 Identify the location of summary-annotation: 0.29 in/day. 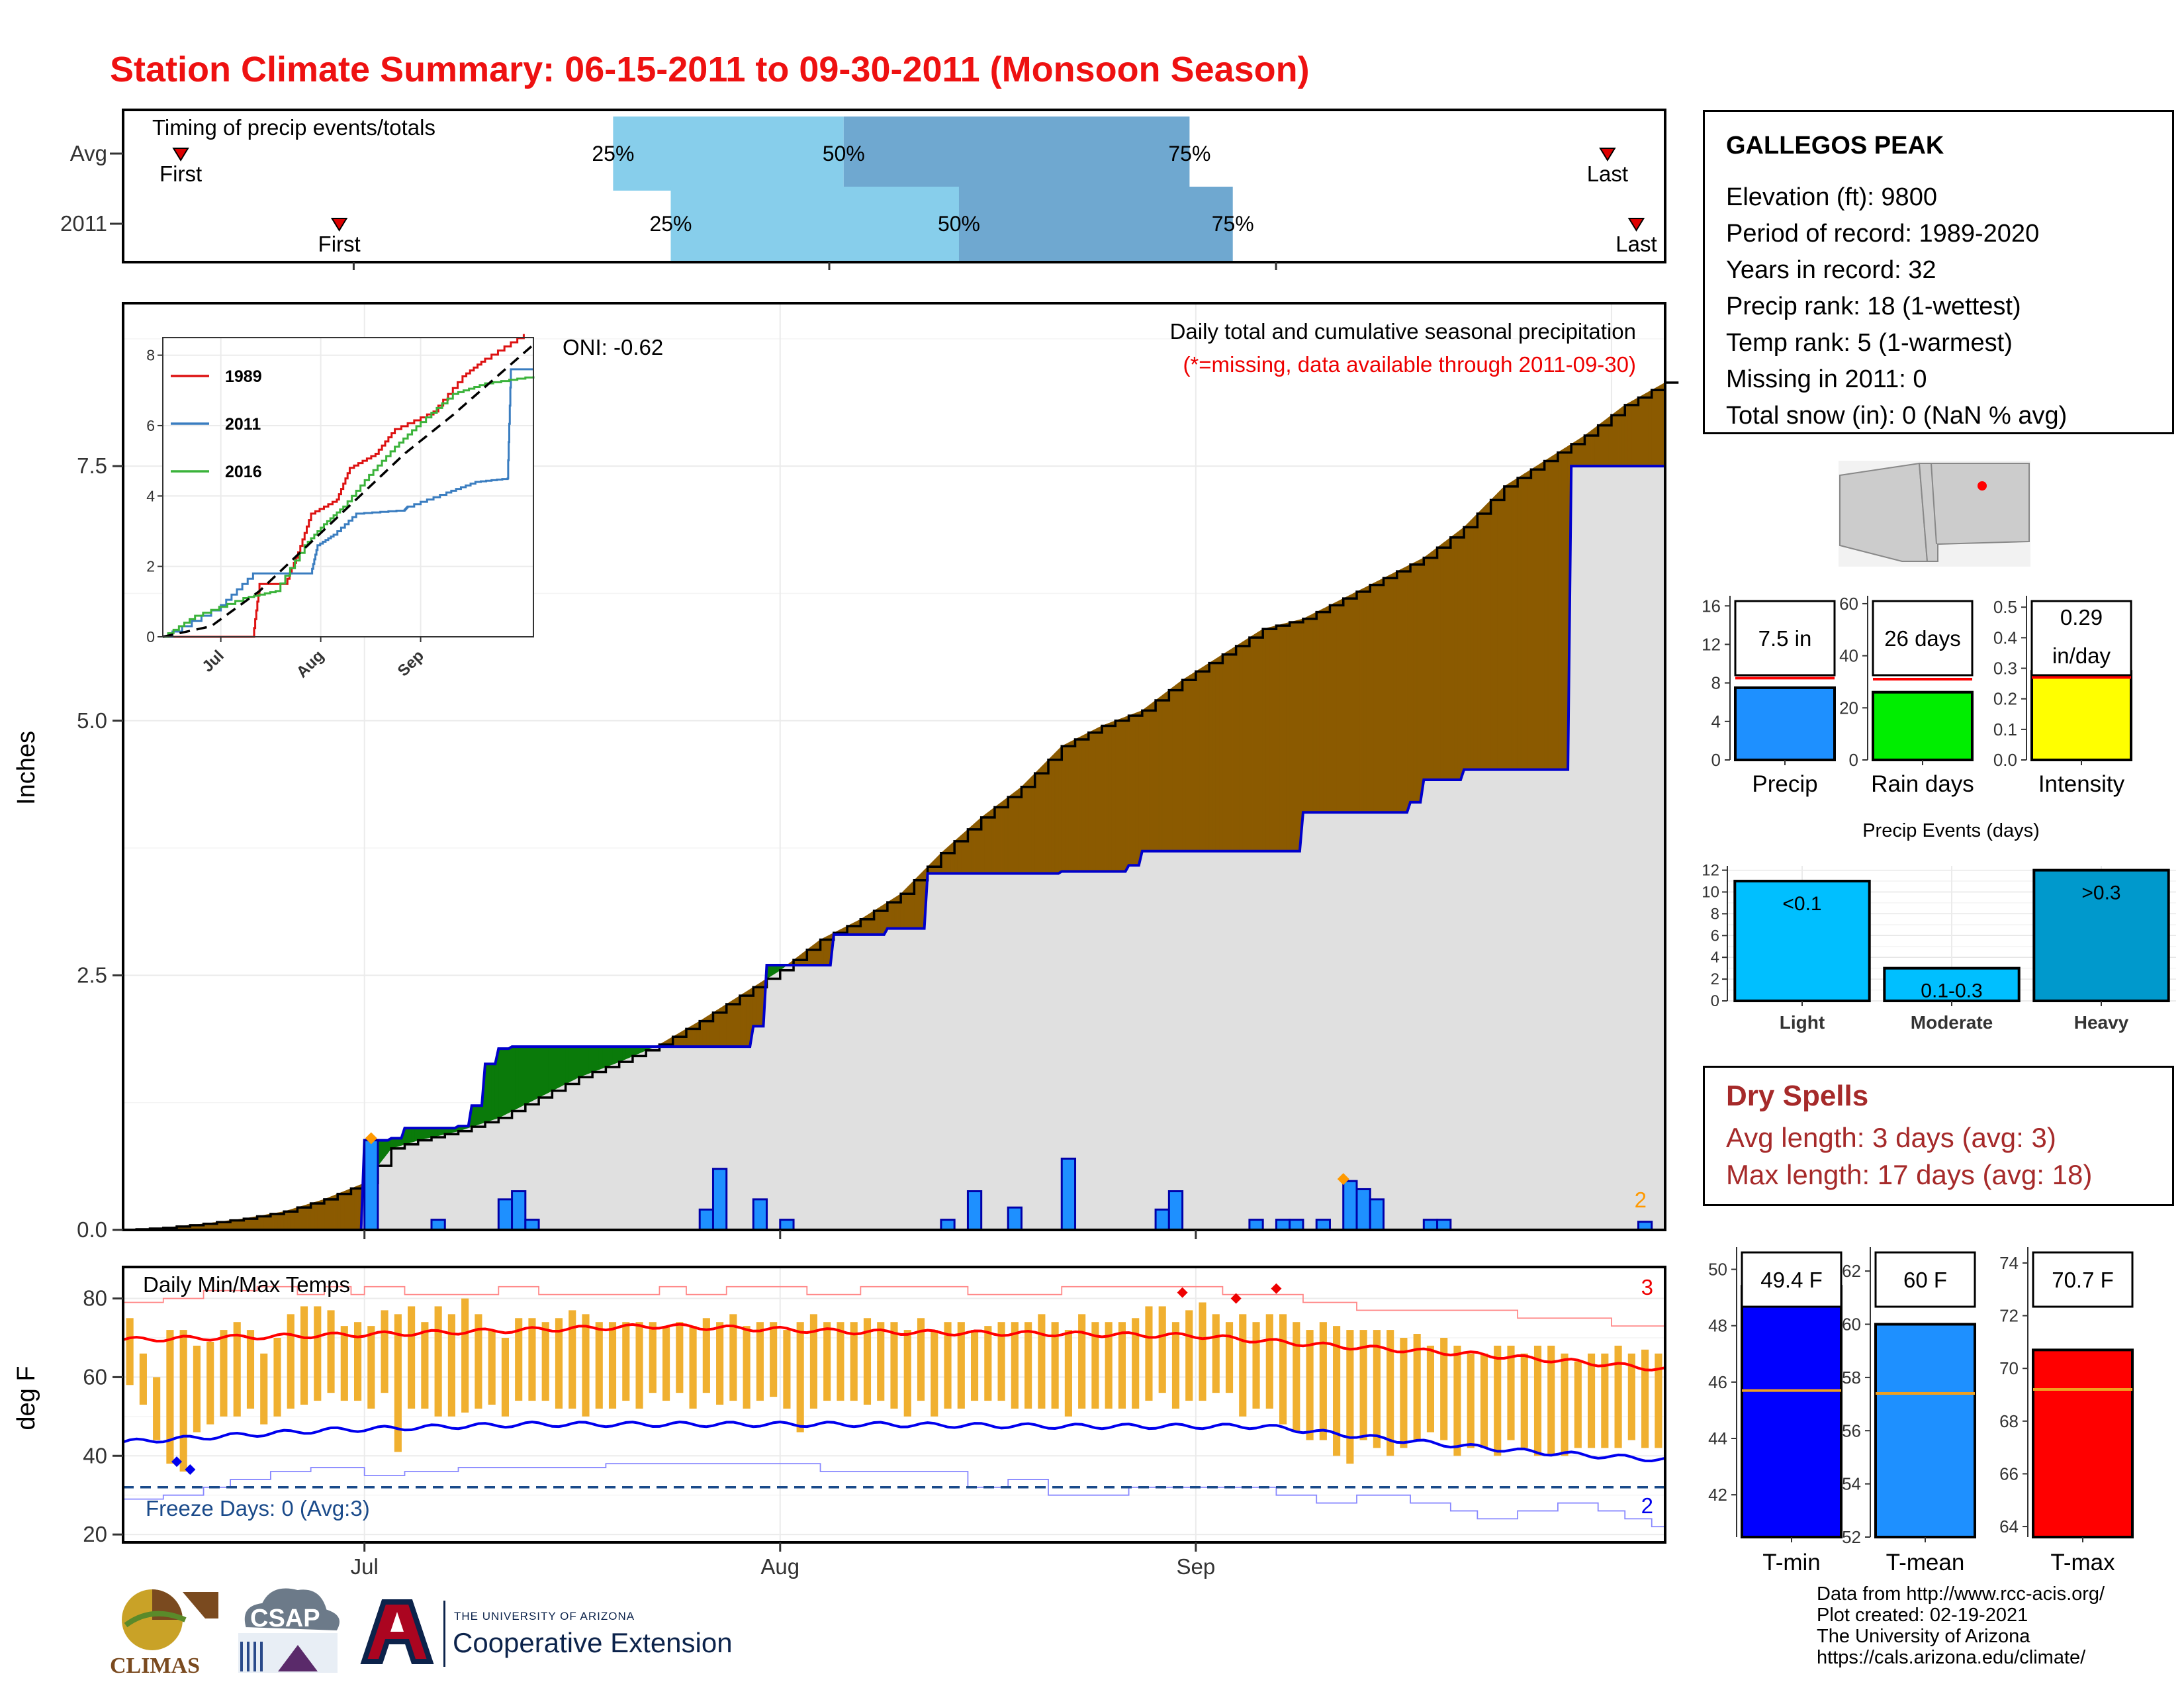
(2081, 636).